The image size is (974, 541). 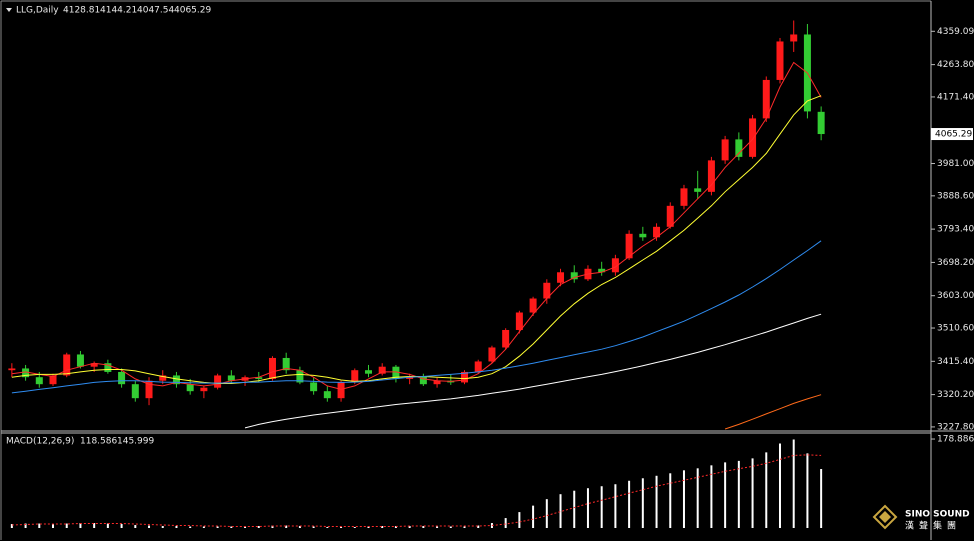 I want to click on watermark: SINO SOUND 漢聲集團, so click(x=921, y=518).